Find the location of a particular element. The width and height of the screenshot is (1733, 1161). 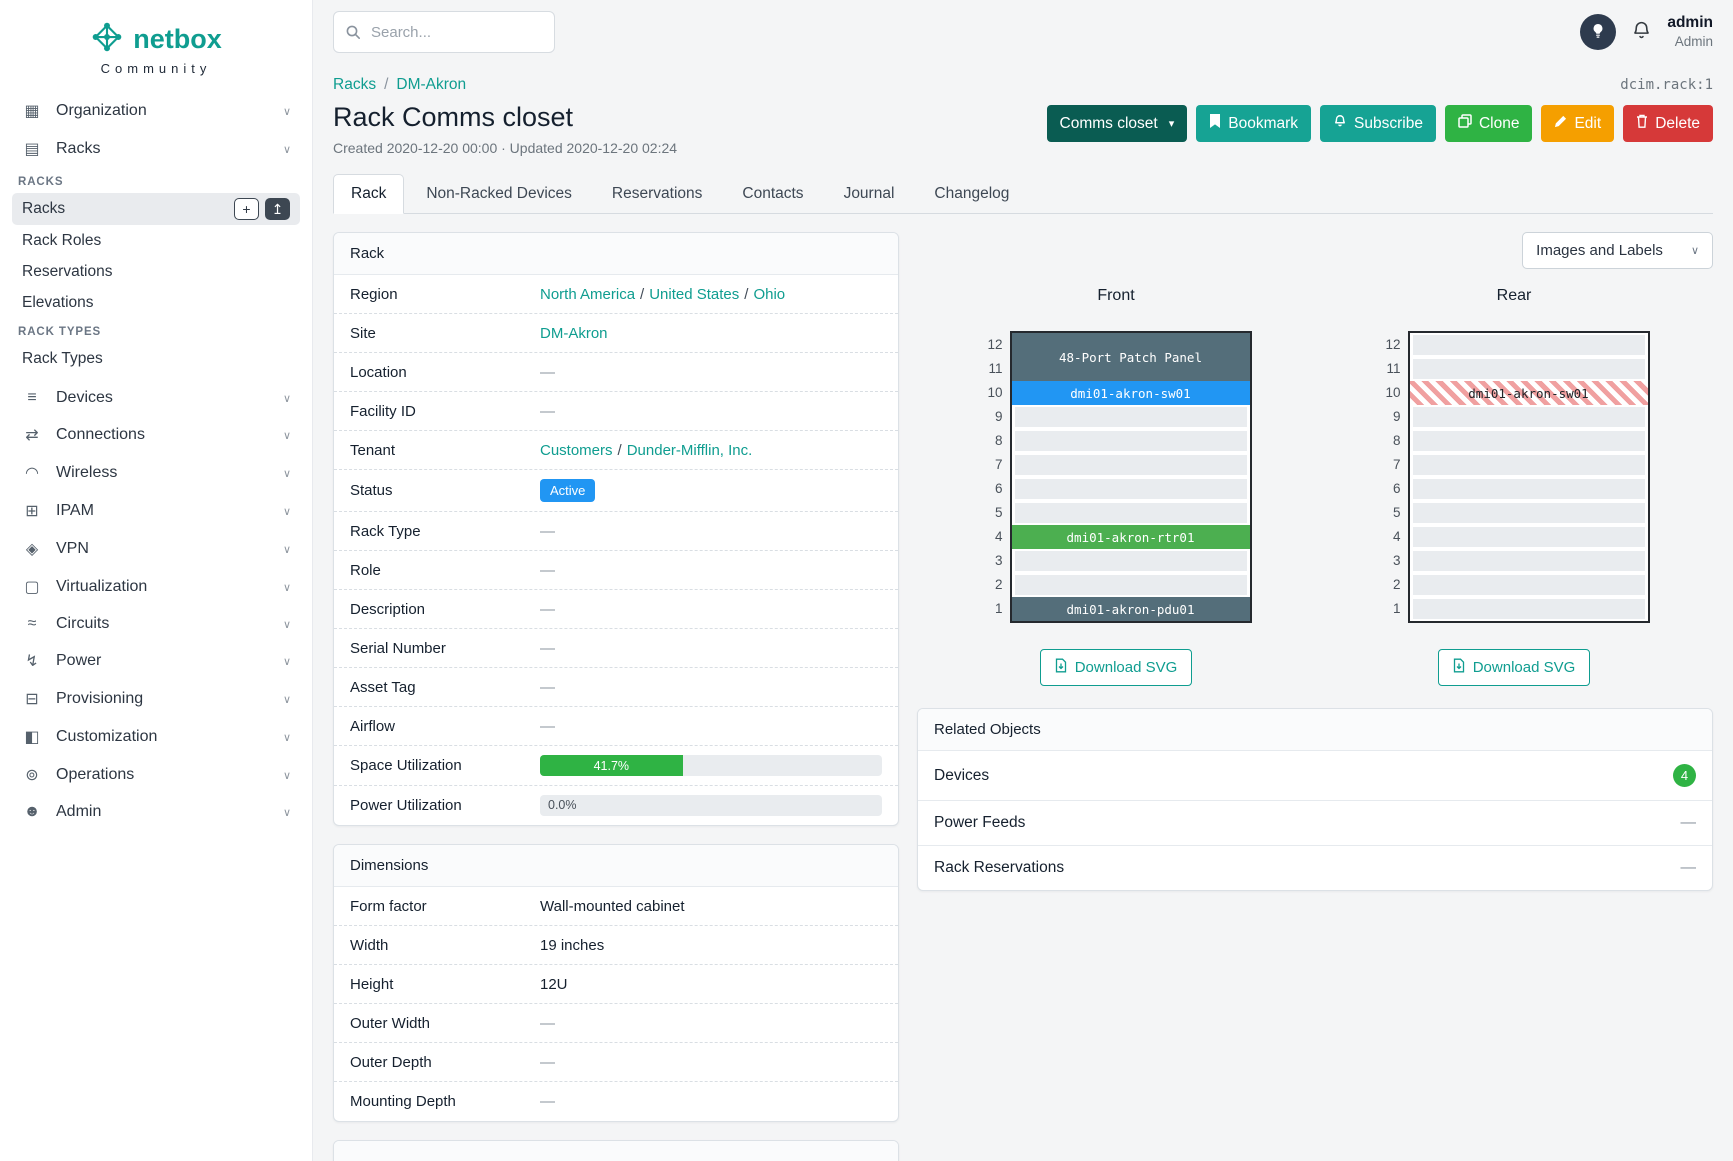

tab-reservations: Reservations is located at coordinates (657, 193).